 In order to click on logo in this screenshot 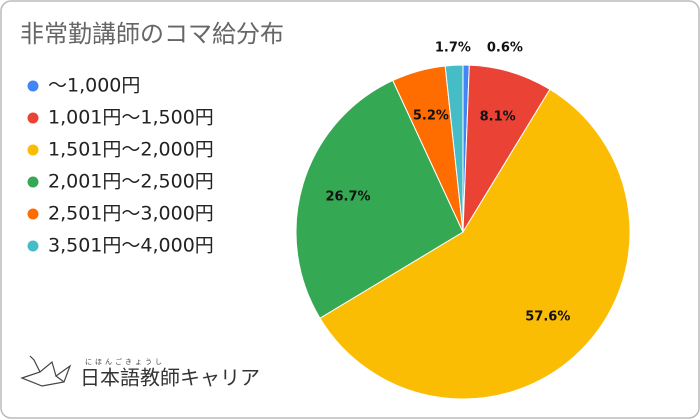, I will do `click(46, 371)`.